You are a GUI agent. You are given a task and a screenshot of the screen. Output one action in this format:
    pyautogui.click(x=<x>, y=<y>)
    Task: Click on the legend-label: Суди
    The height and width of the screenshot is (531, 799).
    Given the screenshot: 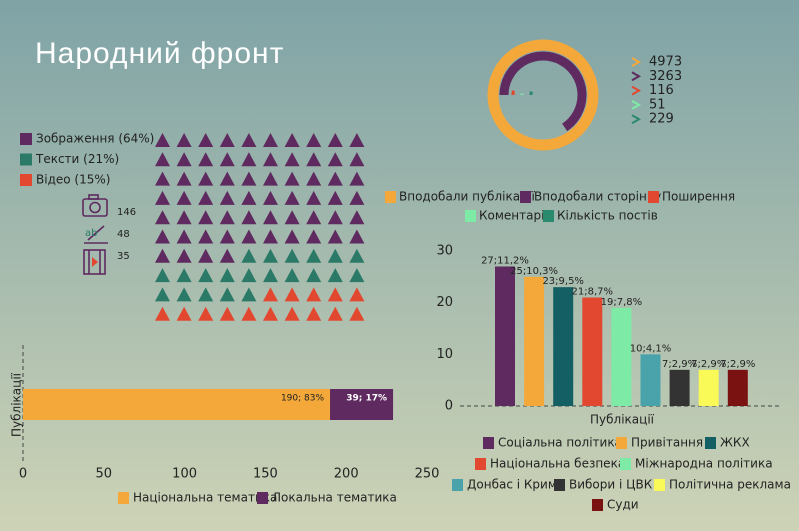 What is the action you would take?
    pyautogui.click(x=623, y=505)
    